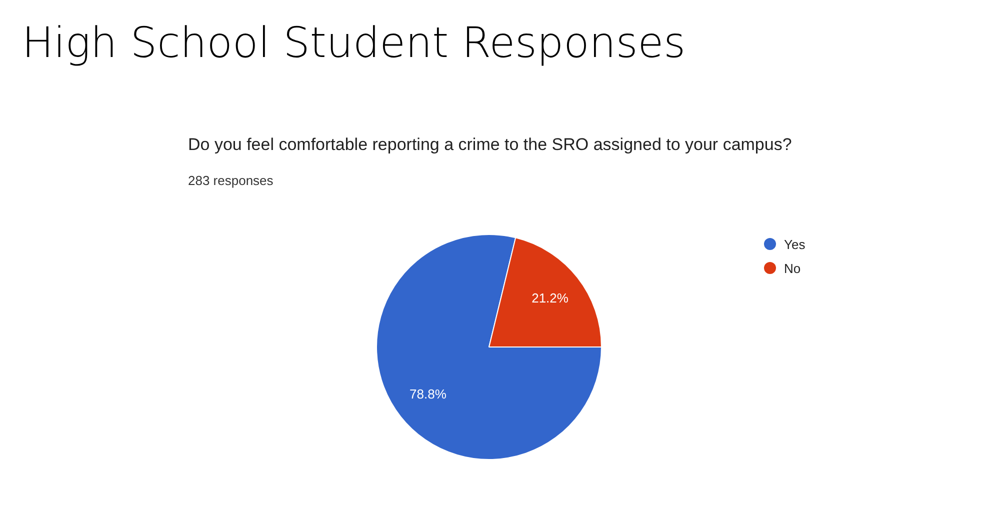 The width and height of the screenshot is (981, 532). Describe the element at coordinates (490, 145) in the screenshot. I see `chart-subtitle: Do you feel comfortable reporting a crime to the SRO assigned to your campus?` at that location.